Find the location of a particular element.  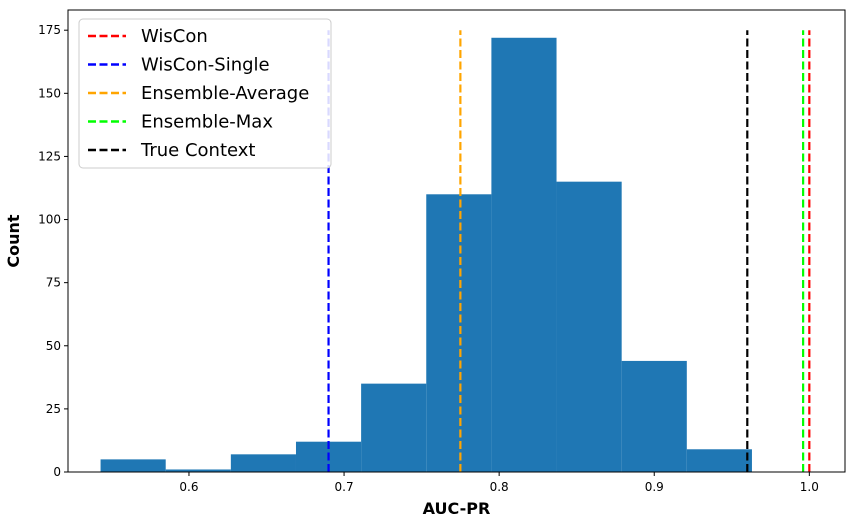

y-tick-label: 100 is located at coordinates (49, 220).